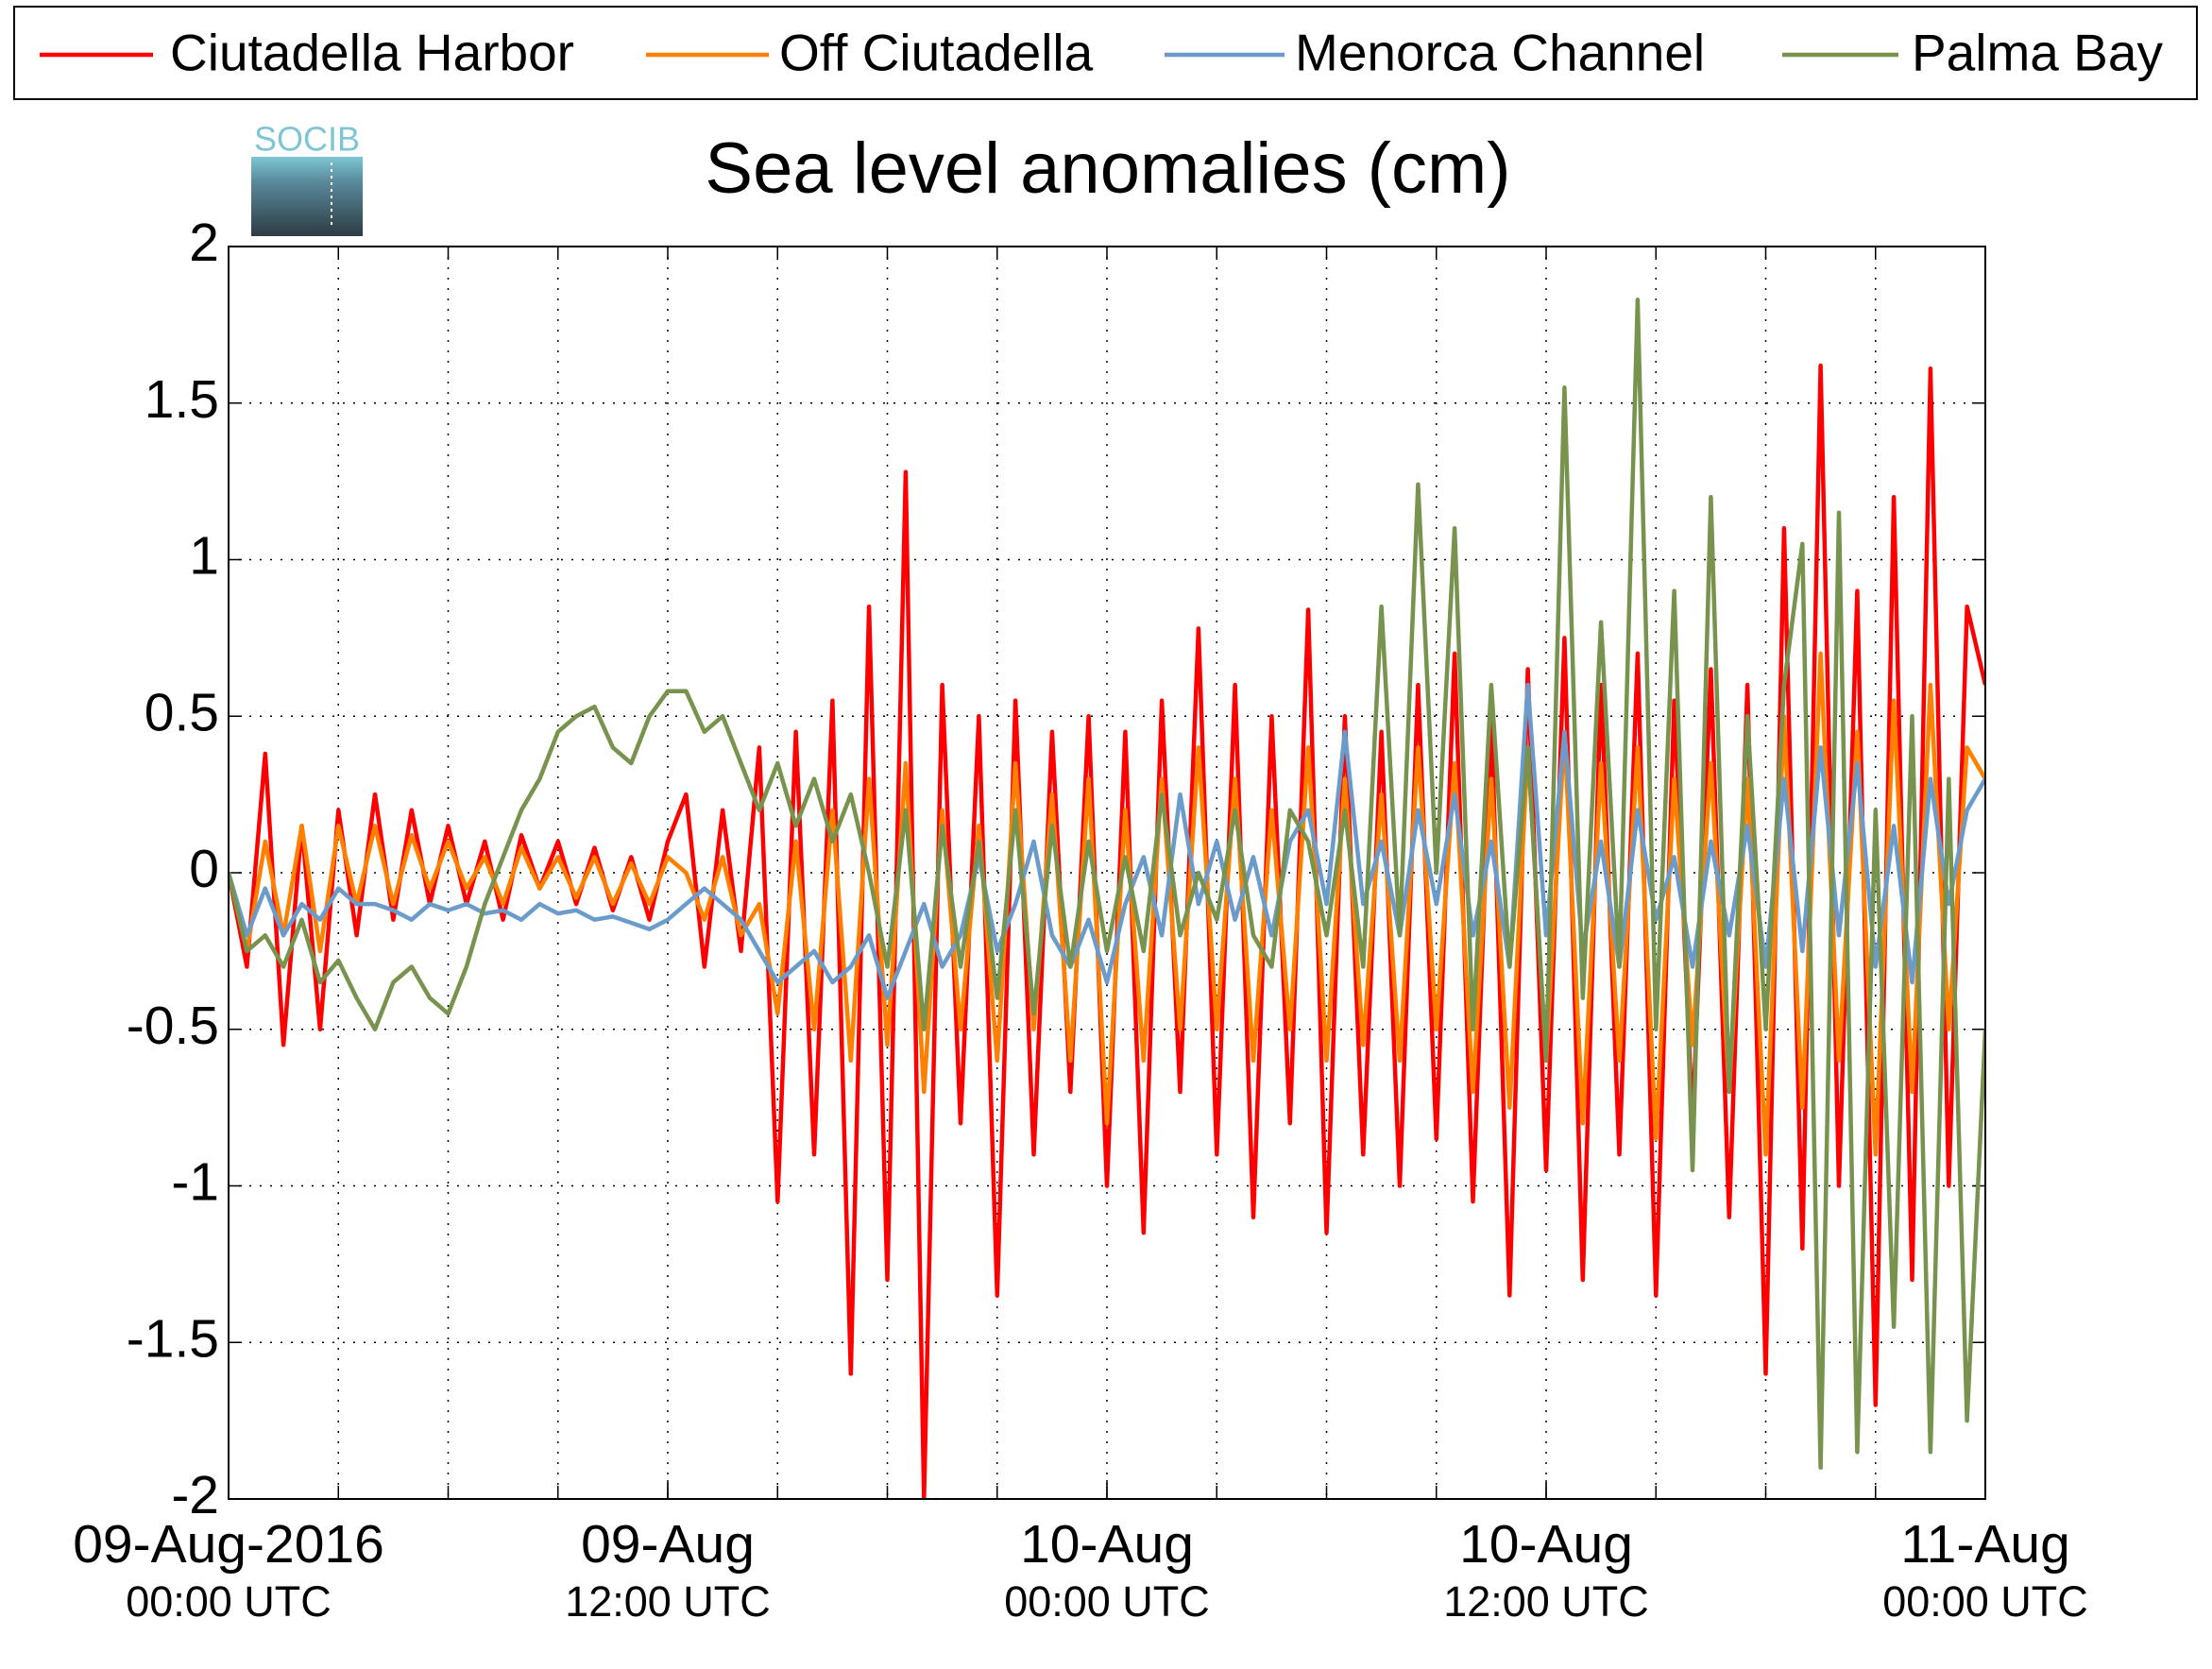 The width and height of the screenshot is (2212, 1669). I want to click on legend-box, so click(1105, 53).